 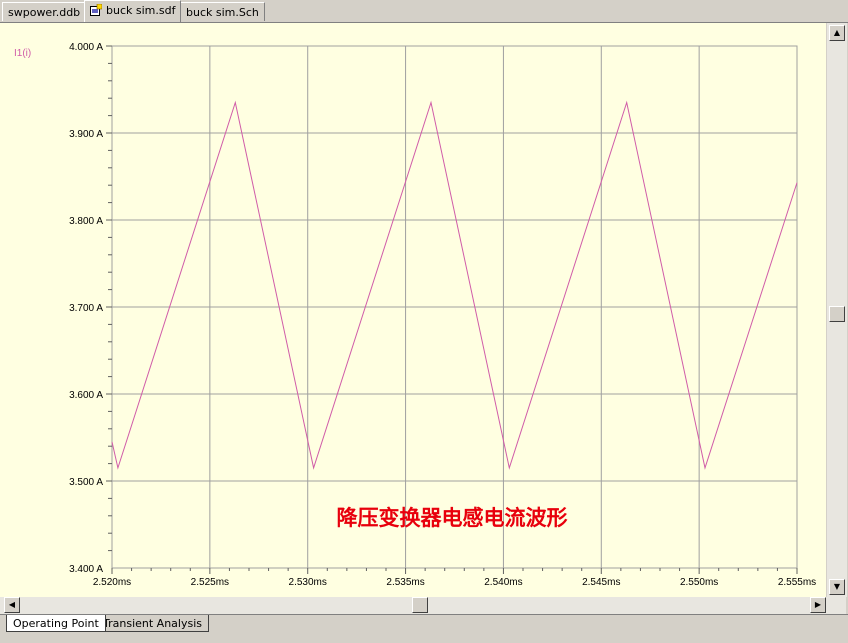 What do you see at coordinates (308, 582) in the screenshot?
I see `x-tick-label: 2.530ms` at bounding box center [308, 582].